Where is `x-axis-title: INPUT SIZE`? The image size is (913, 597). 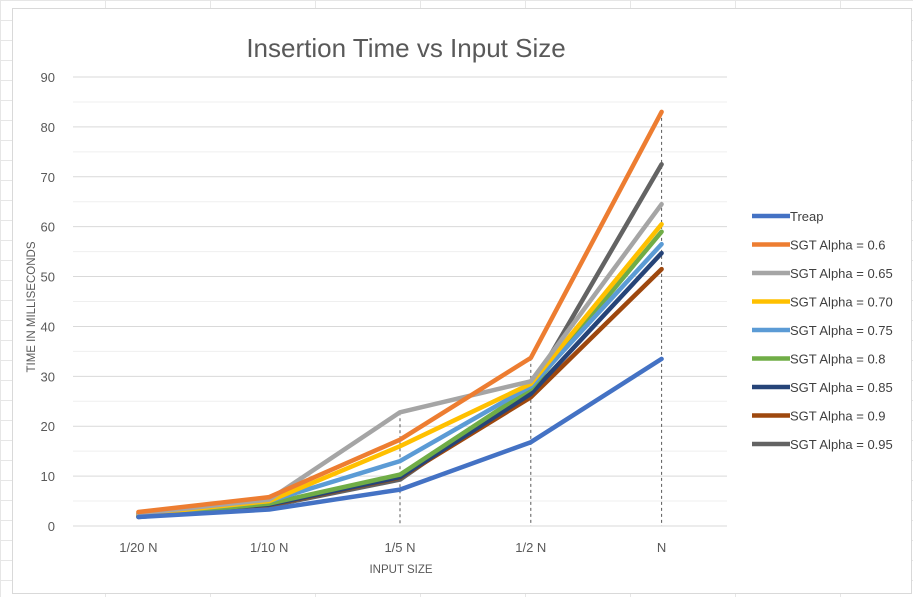
x-axis-title: INPUT SIZE is located at coordinates (400, 570).